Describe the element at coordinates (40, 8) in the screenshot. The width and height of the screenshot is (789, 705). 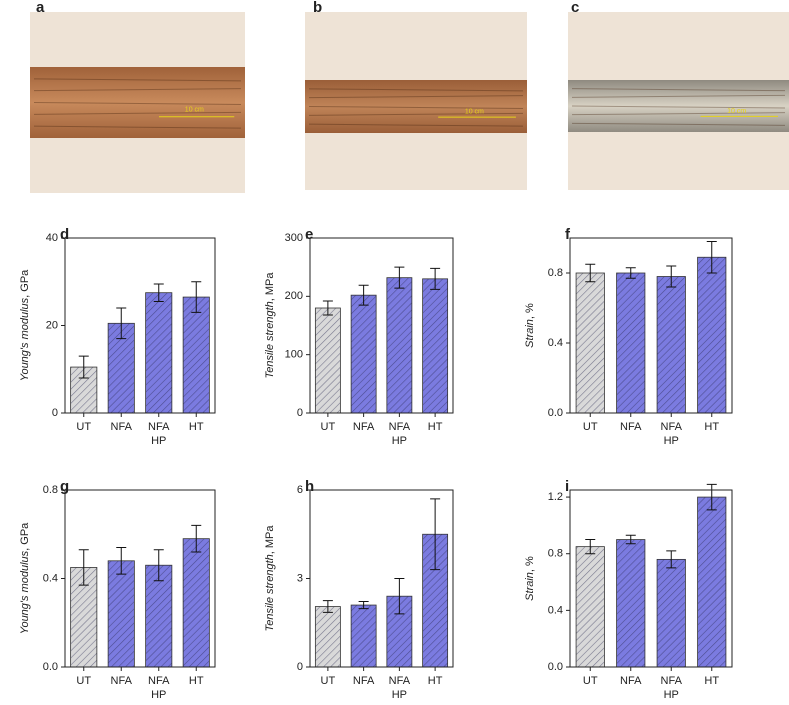
I see `panel-label: a` at that location.